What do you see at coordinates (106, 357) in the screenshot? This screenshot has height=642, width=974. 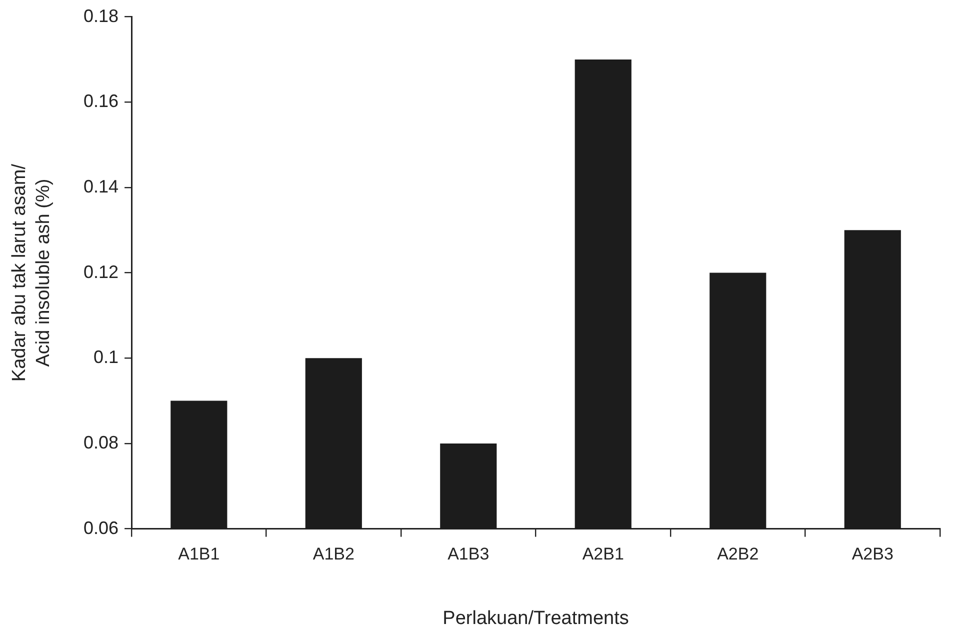 I see `y-tick-label: 0.1` at bounding box center [106, 357].